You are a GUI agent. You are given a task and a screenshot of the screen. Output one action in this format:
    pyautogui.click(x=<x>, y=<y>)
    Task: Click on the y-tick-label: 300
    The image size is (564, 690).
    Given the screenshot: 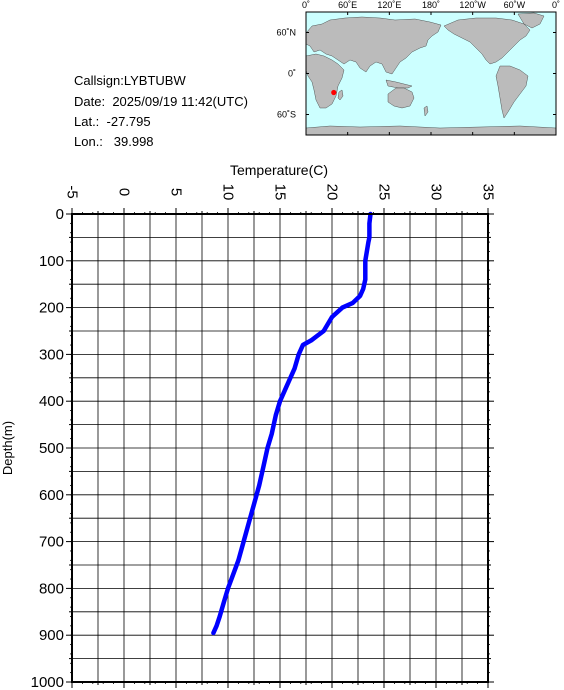 What is the action you would take?
    pyautogui.click(x=51, y=354)
    